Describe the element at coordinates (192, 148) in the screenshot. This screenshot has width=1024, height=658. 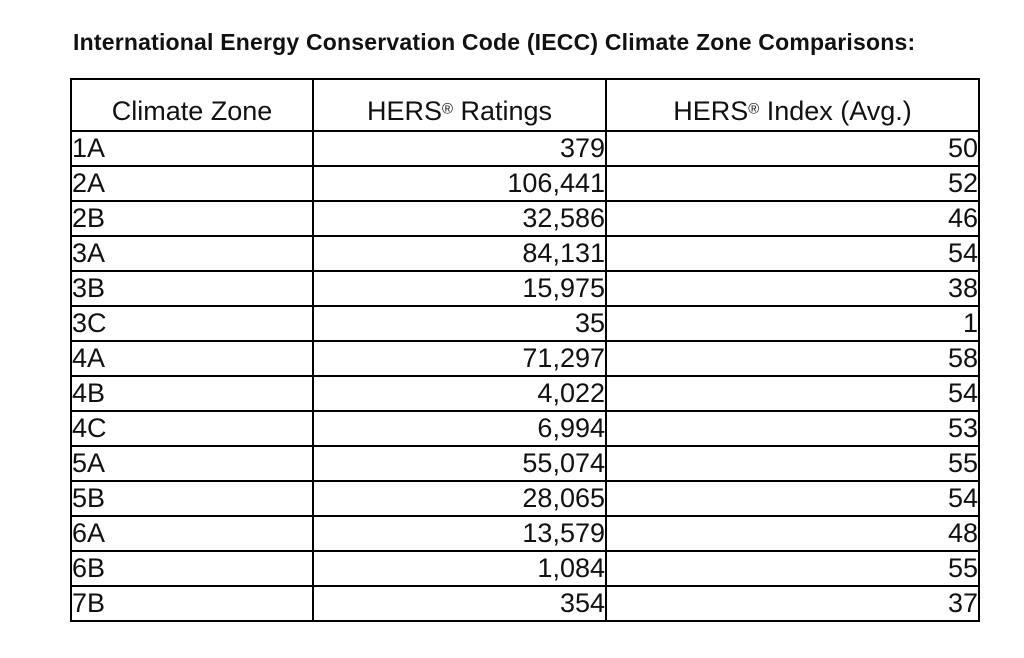
I see `climate-zone-cell: 1A` at that location.